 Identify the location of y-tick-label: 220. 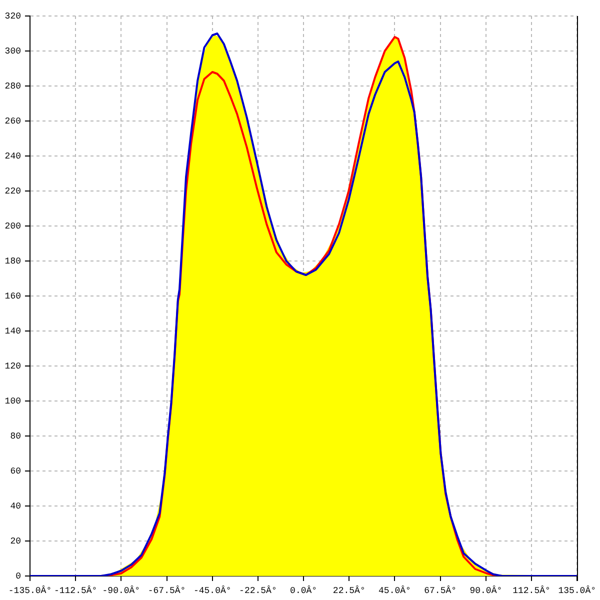
(12, 191).